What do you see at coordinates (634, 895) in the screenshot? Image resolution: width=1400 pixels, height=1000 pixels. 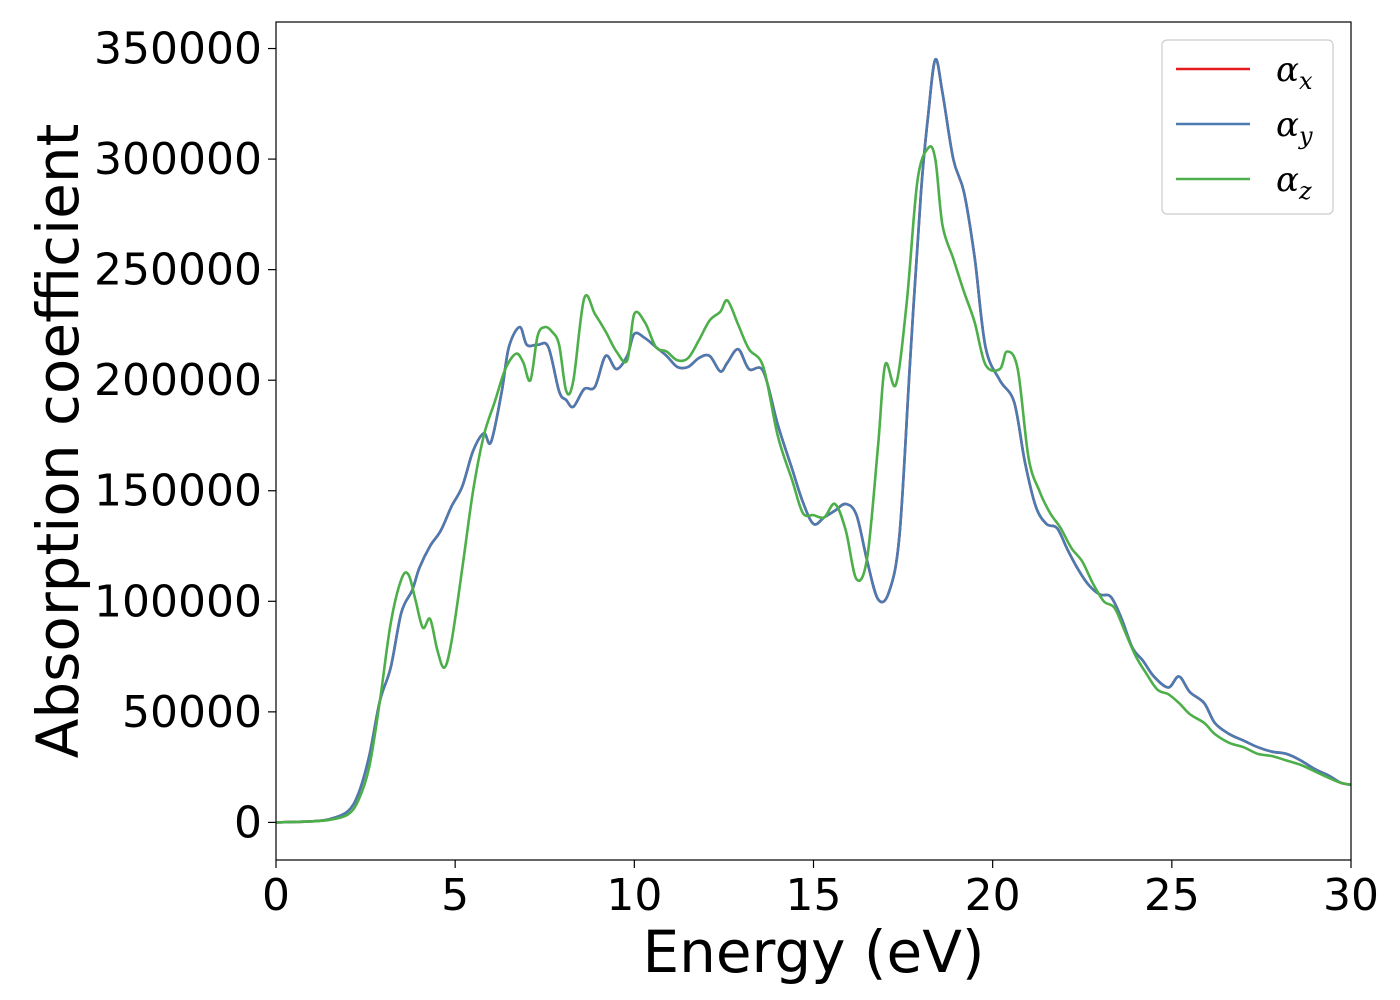 I see `x-tick-label: 10` at bounding box center [634, 895].